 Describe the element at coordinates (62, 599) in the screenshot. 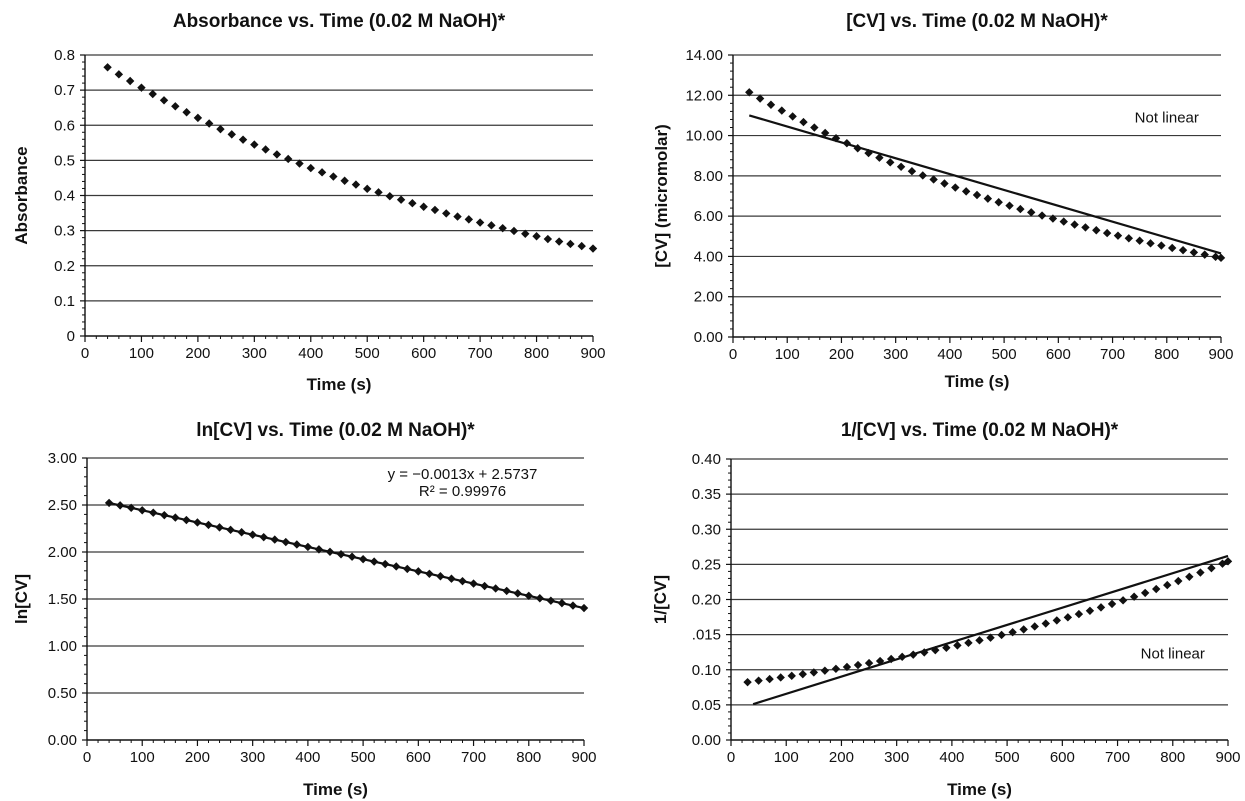

I see `y-tick-label: 1.50` at that location.